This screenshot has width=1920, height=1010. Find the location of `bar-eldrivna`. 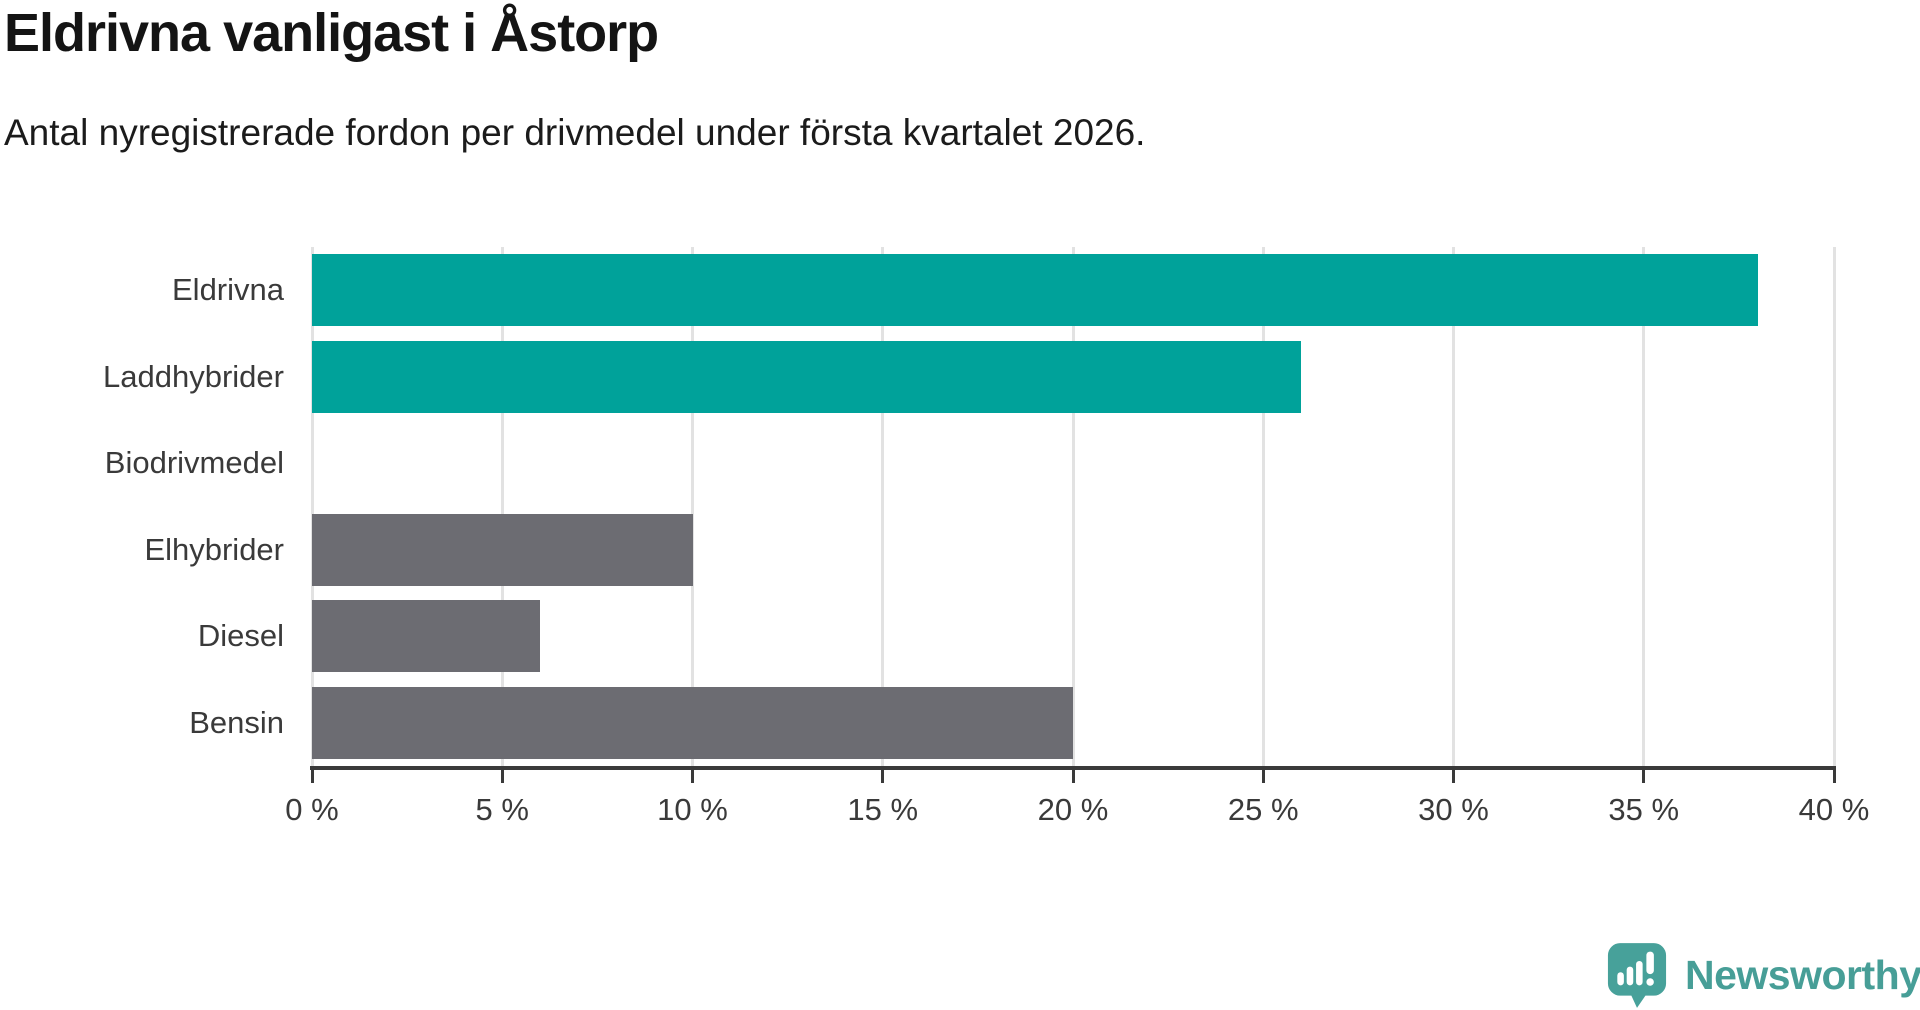

bar-eldrivna is located at coordinates (1035, 290).